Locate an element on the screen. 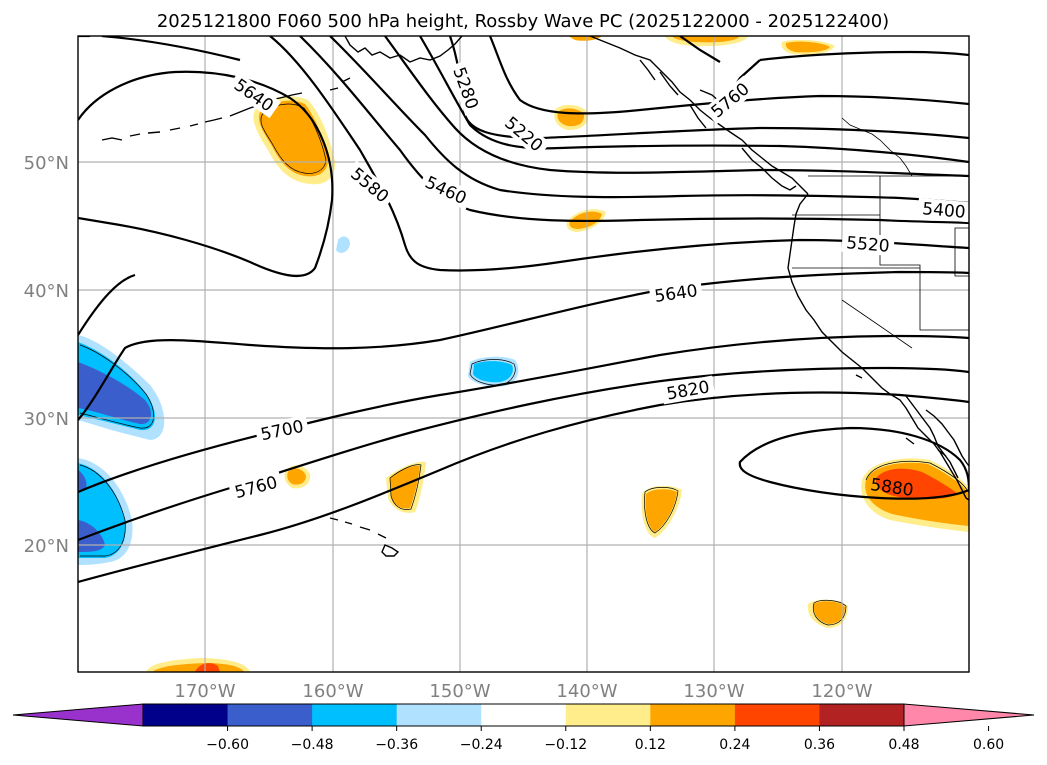 The image size is (1047, 765). contour-label: 5400 is located at coordinates (943, 211).